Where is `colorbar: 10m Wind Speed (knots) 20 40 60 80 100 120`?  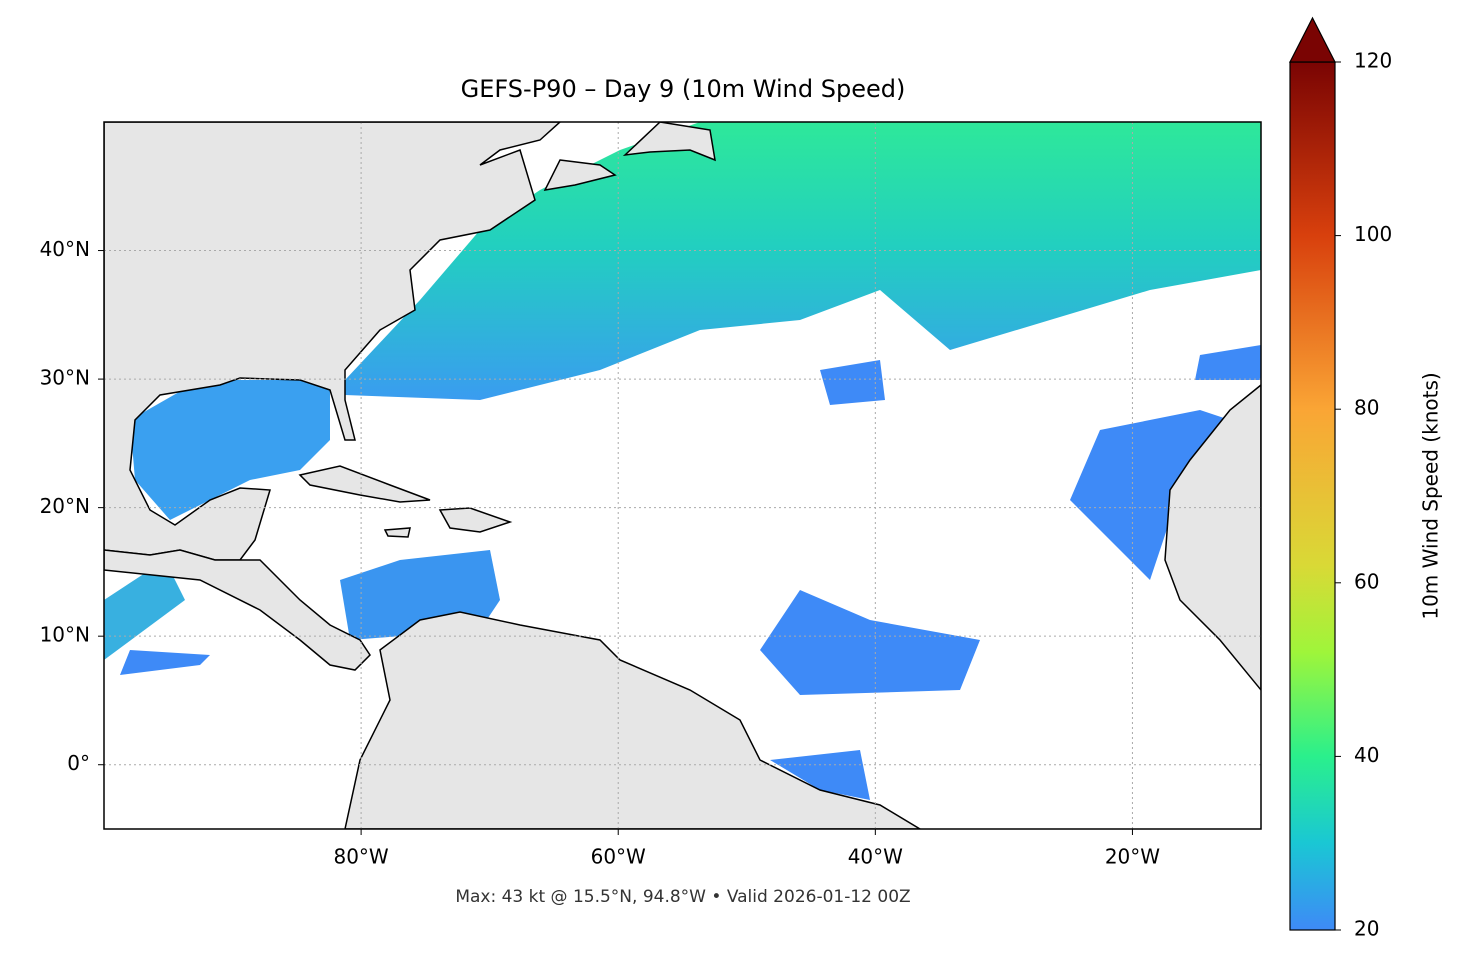 colorbar: 10m Wind Speed (knots) 20 40 60 80 100 120 is located at coordinates (1366, 478).